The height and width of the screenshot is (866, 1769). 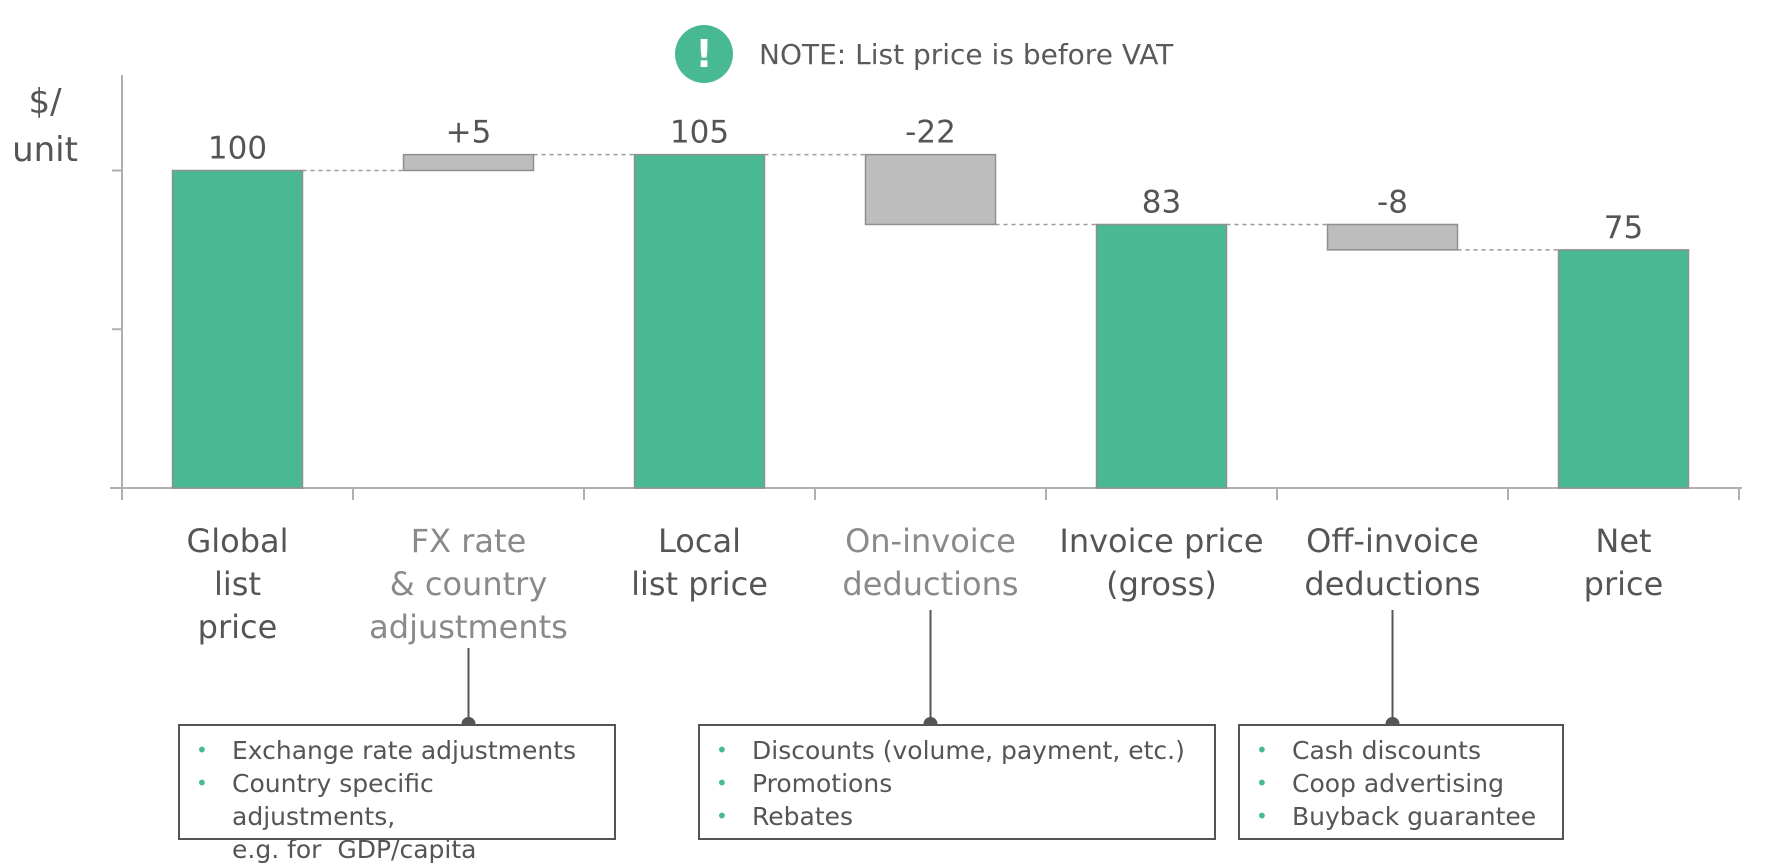 I want to click on category-label: FX rate & country adjustments, so click(x=469, y=584).